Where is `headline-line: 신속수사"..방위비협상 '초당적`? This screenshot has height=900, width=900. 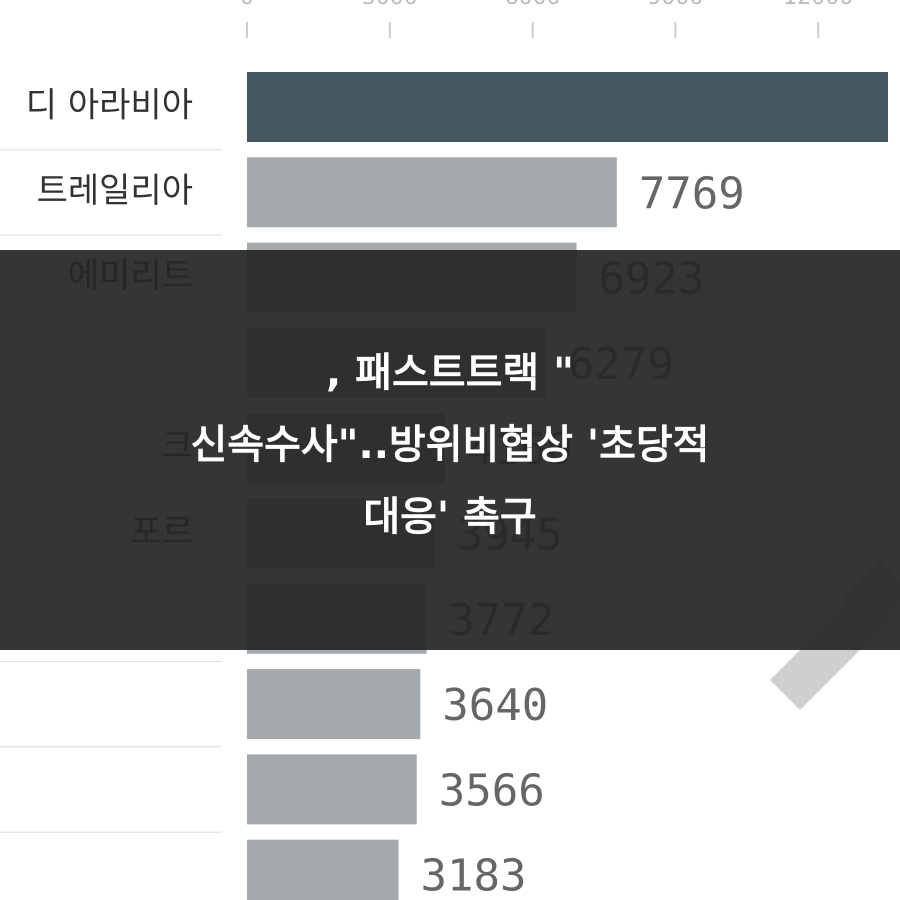
headline-line: 신속수사"..방위비협상 '초당적 is located at coordinates (449, 445).